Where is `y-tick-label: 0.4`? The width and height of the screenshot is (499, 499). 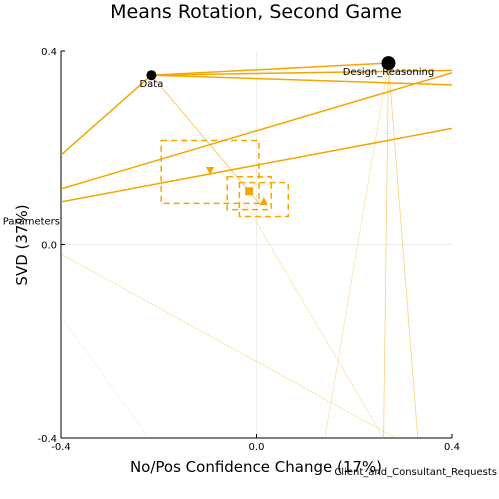
y-tick-label: 0.4 is located at coordinates (49, 52).